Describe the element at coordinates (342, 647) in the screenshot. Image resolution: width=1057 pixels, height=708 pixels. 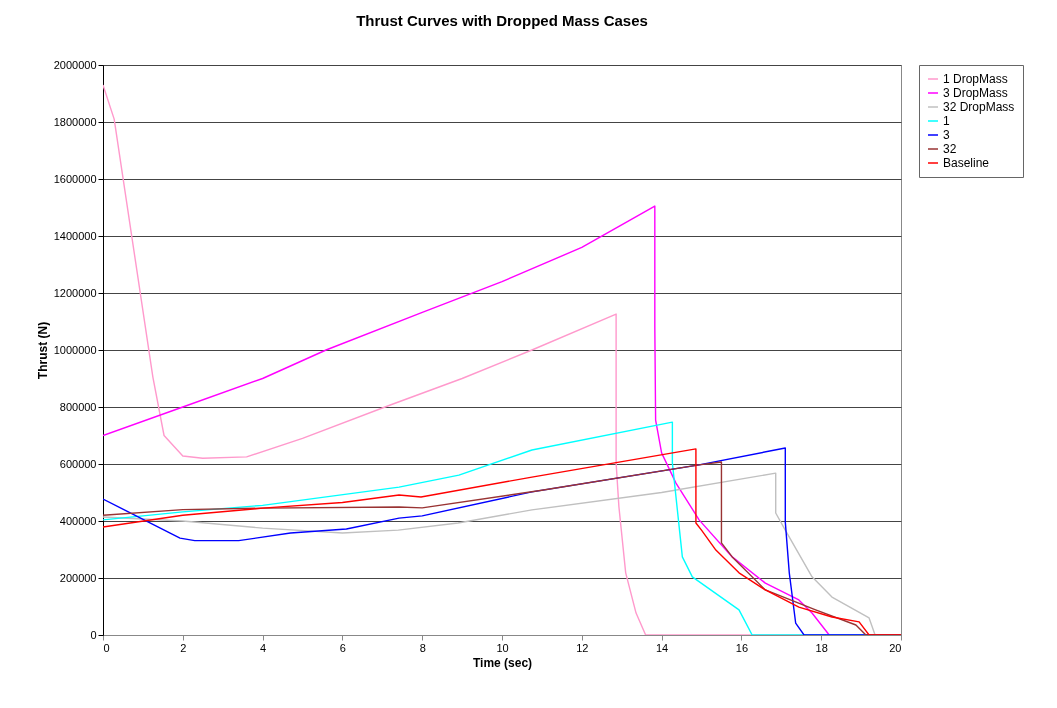
I see `x-tick-label: 6` at that location.